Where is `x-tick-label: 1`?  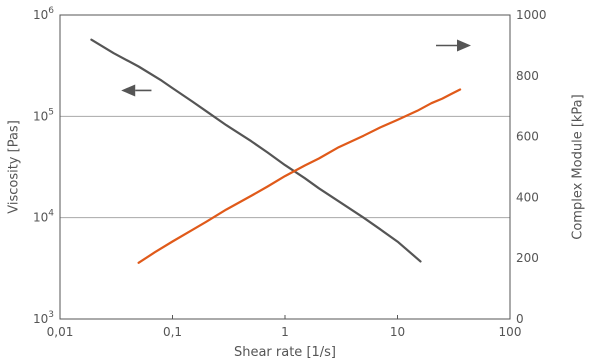
x-tick-label: 1 is located at coordinates (285, 332).